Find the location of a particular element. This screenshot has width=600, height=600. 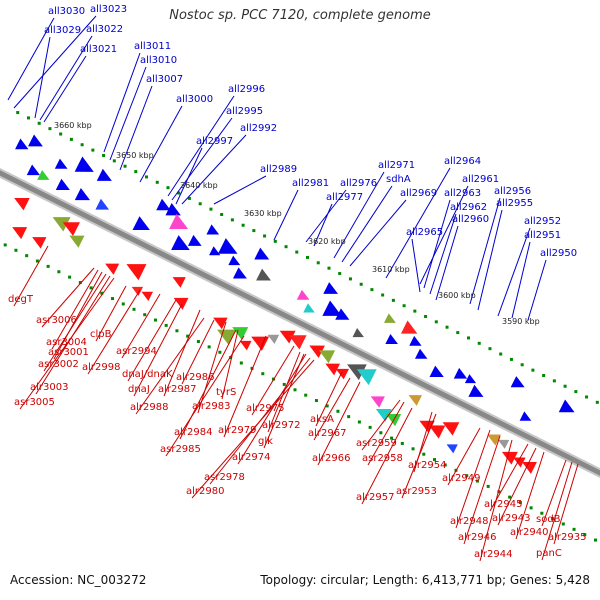

forward-gene-label: alr2948 is located at coordinates (469, 521).